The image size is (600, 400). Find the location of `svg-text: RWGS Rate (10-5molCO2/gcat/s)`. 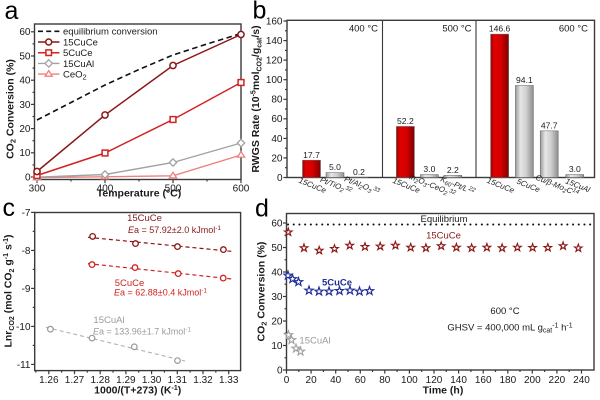

svg-text: RWGS Rate (10-5molCO2/gcat/s) is located at coordinates (256, 98).